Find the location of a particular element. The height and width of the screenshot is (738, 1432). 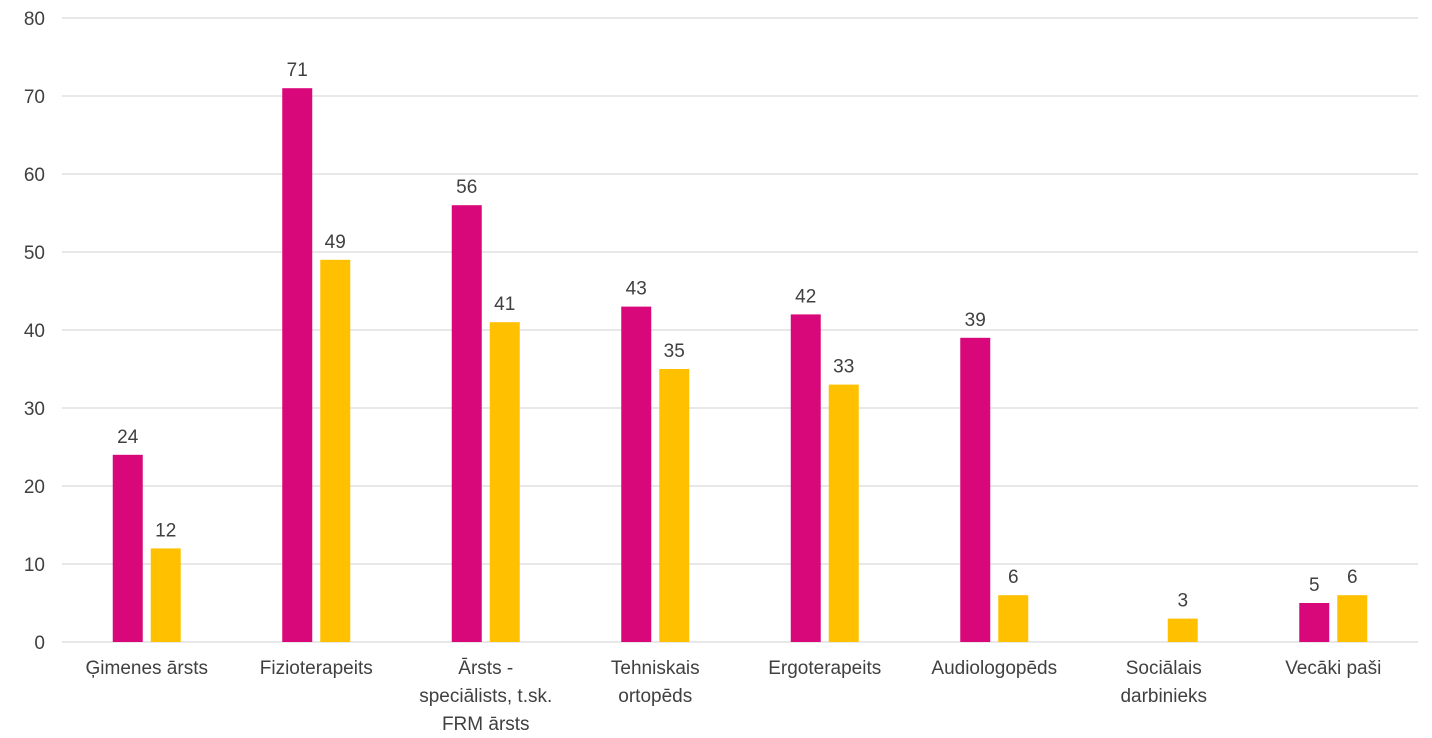

x-category-label: Ģimenes ārsts is located at coordinates (147, 668).